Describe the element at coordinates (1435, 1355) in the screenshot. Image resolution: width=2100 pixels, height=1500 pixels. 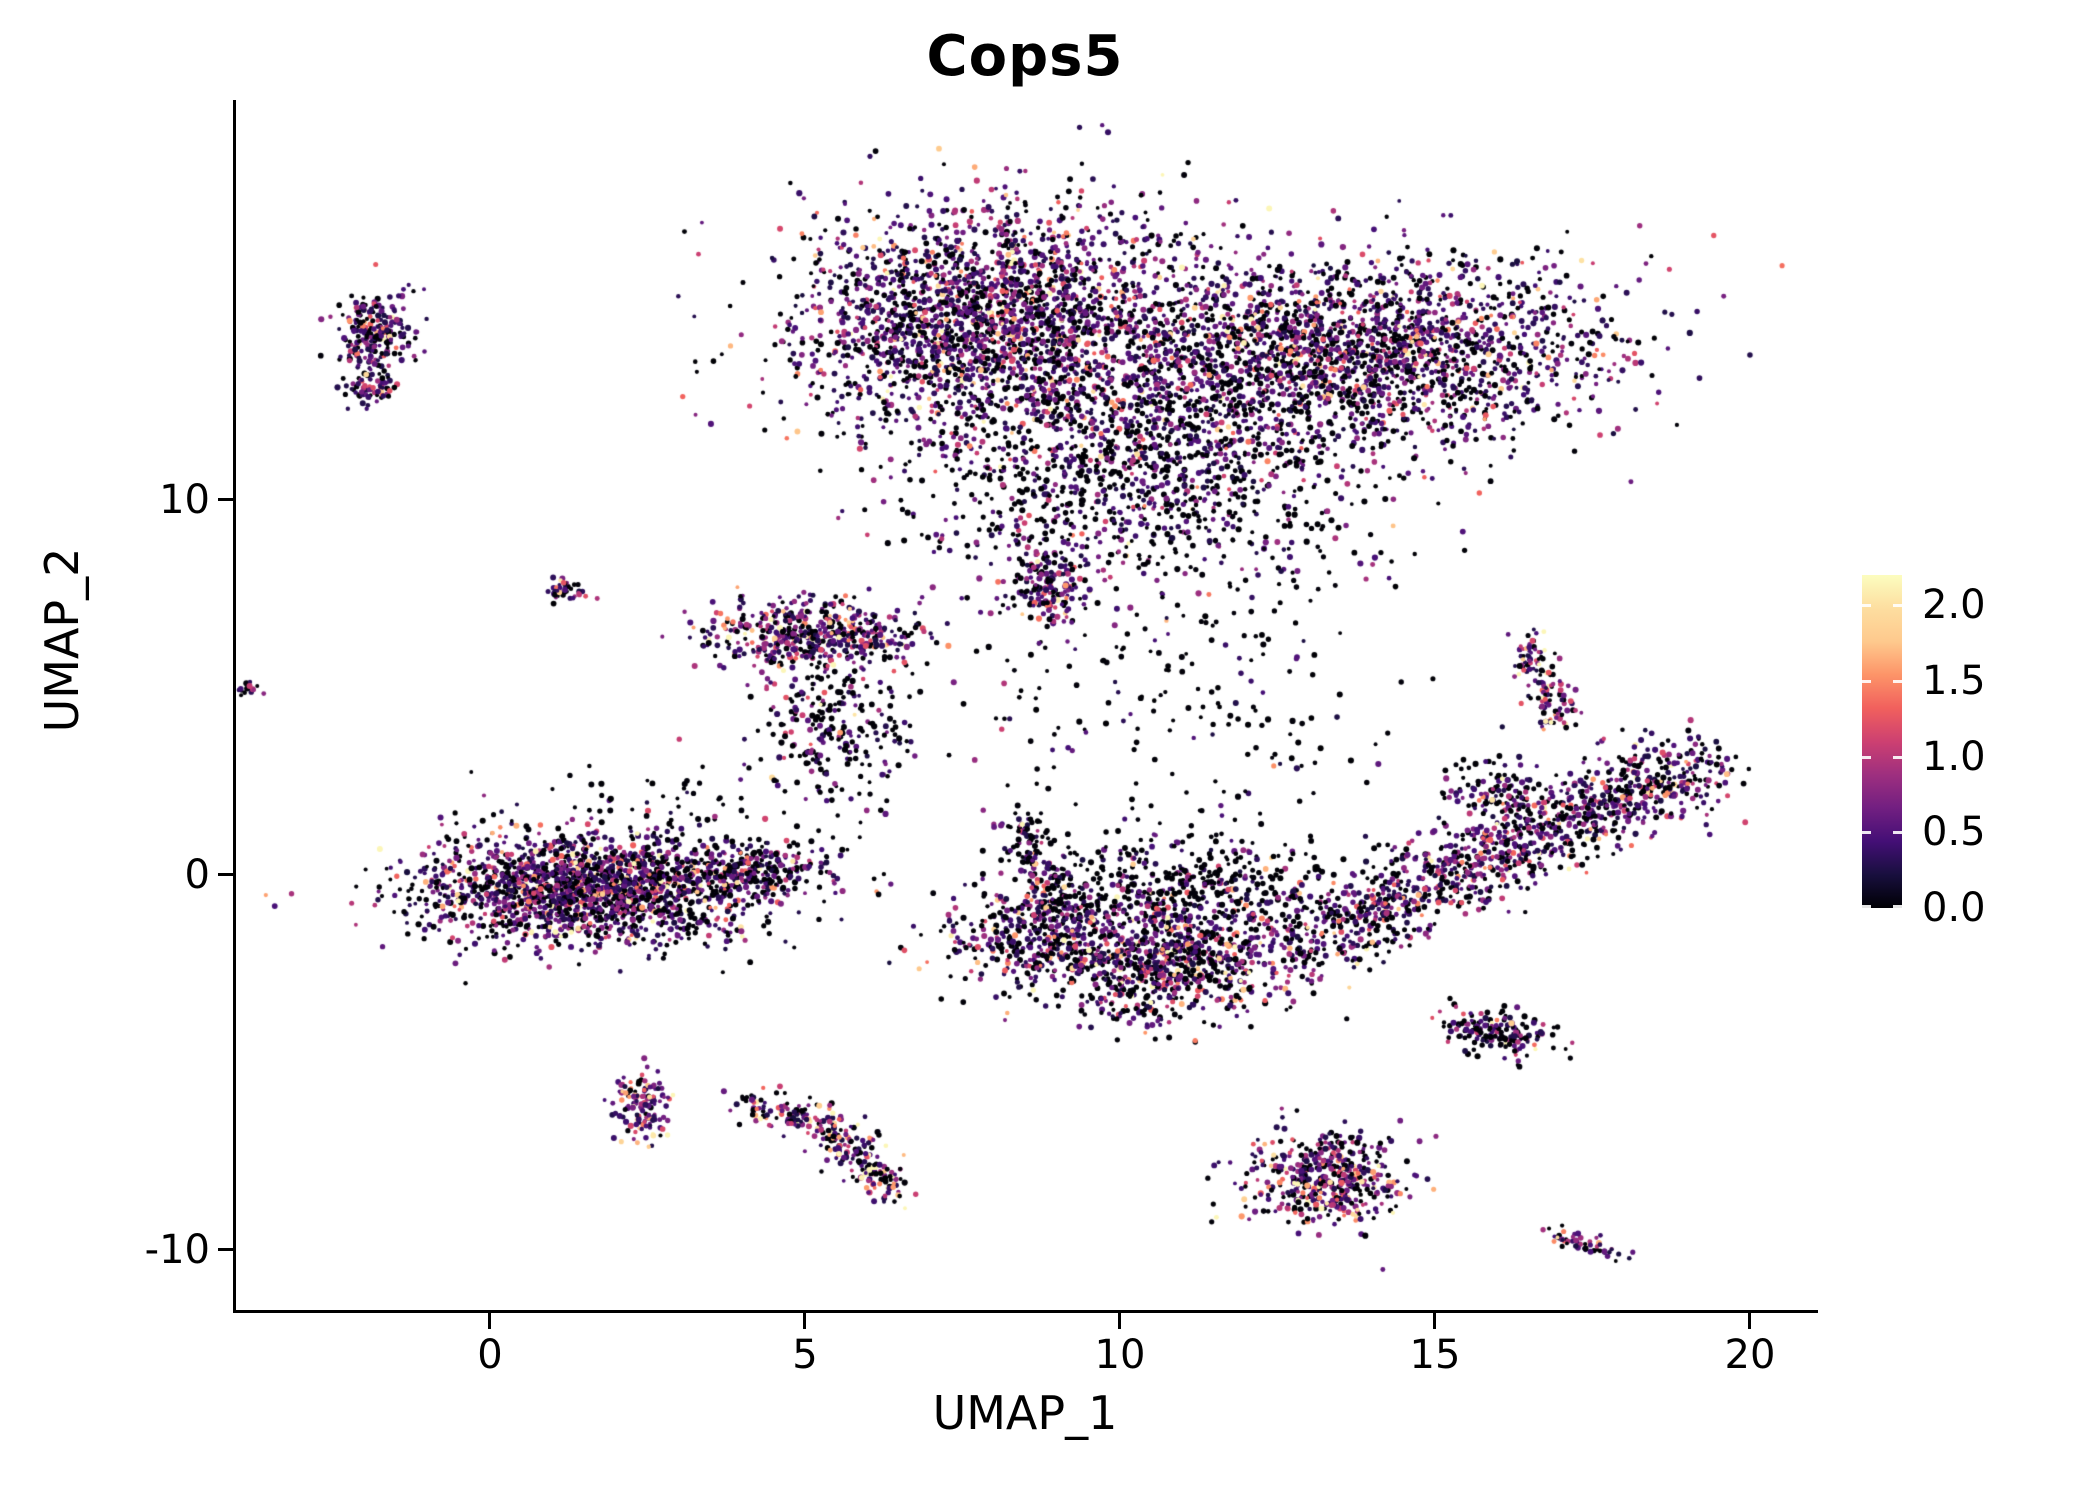
I see `x-tick-label: 15` at that location.